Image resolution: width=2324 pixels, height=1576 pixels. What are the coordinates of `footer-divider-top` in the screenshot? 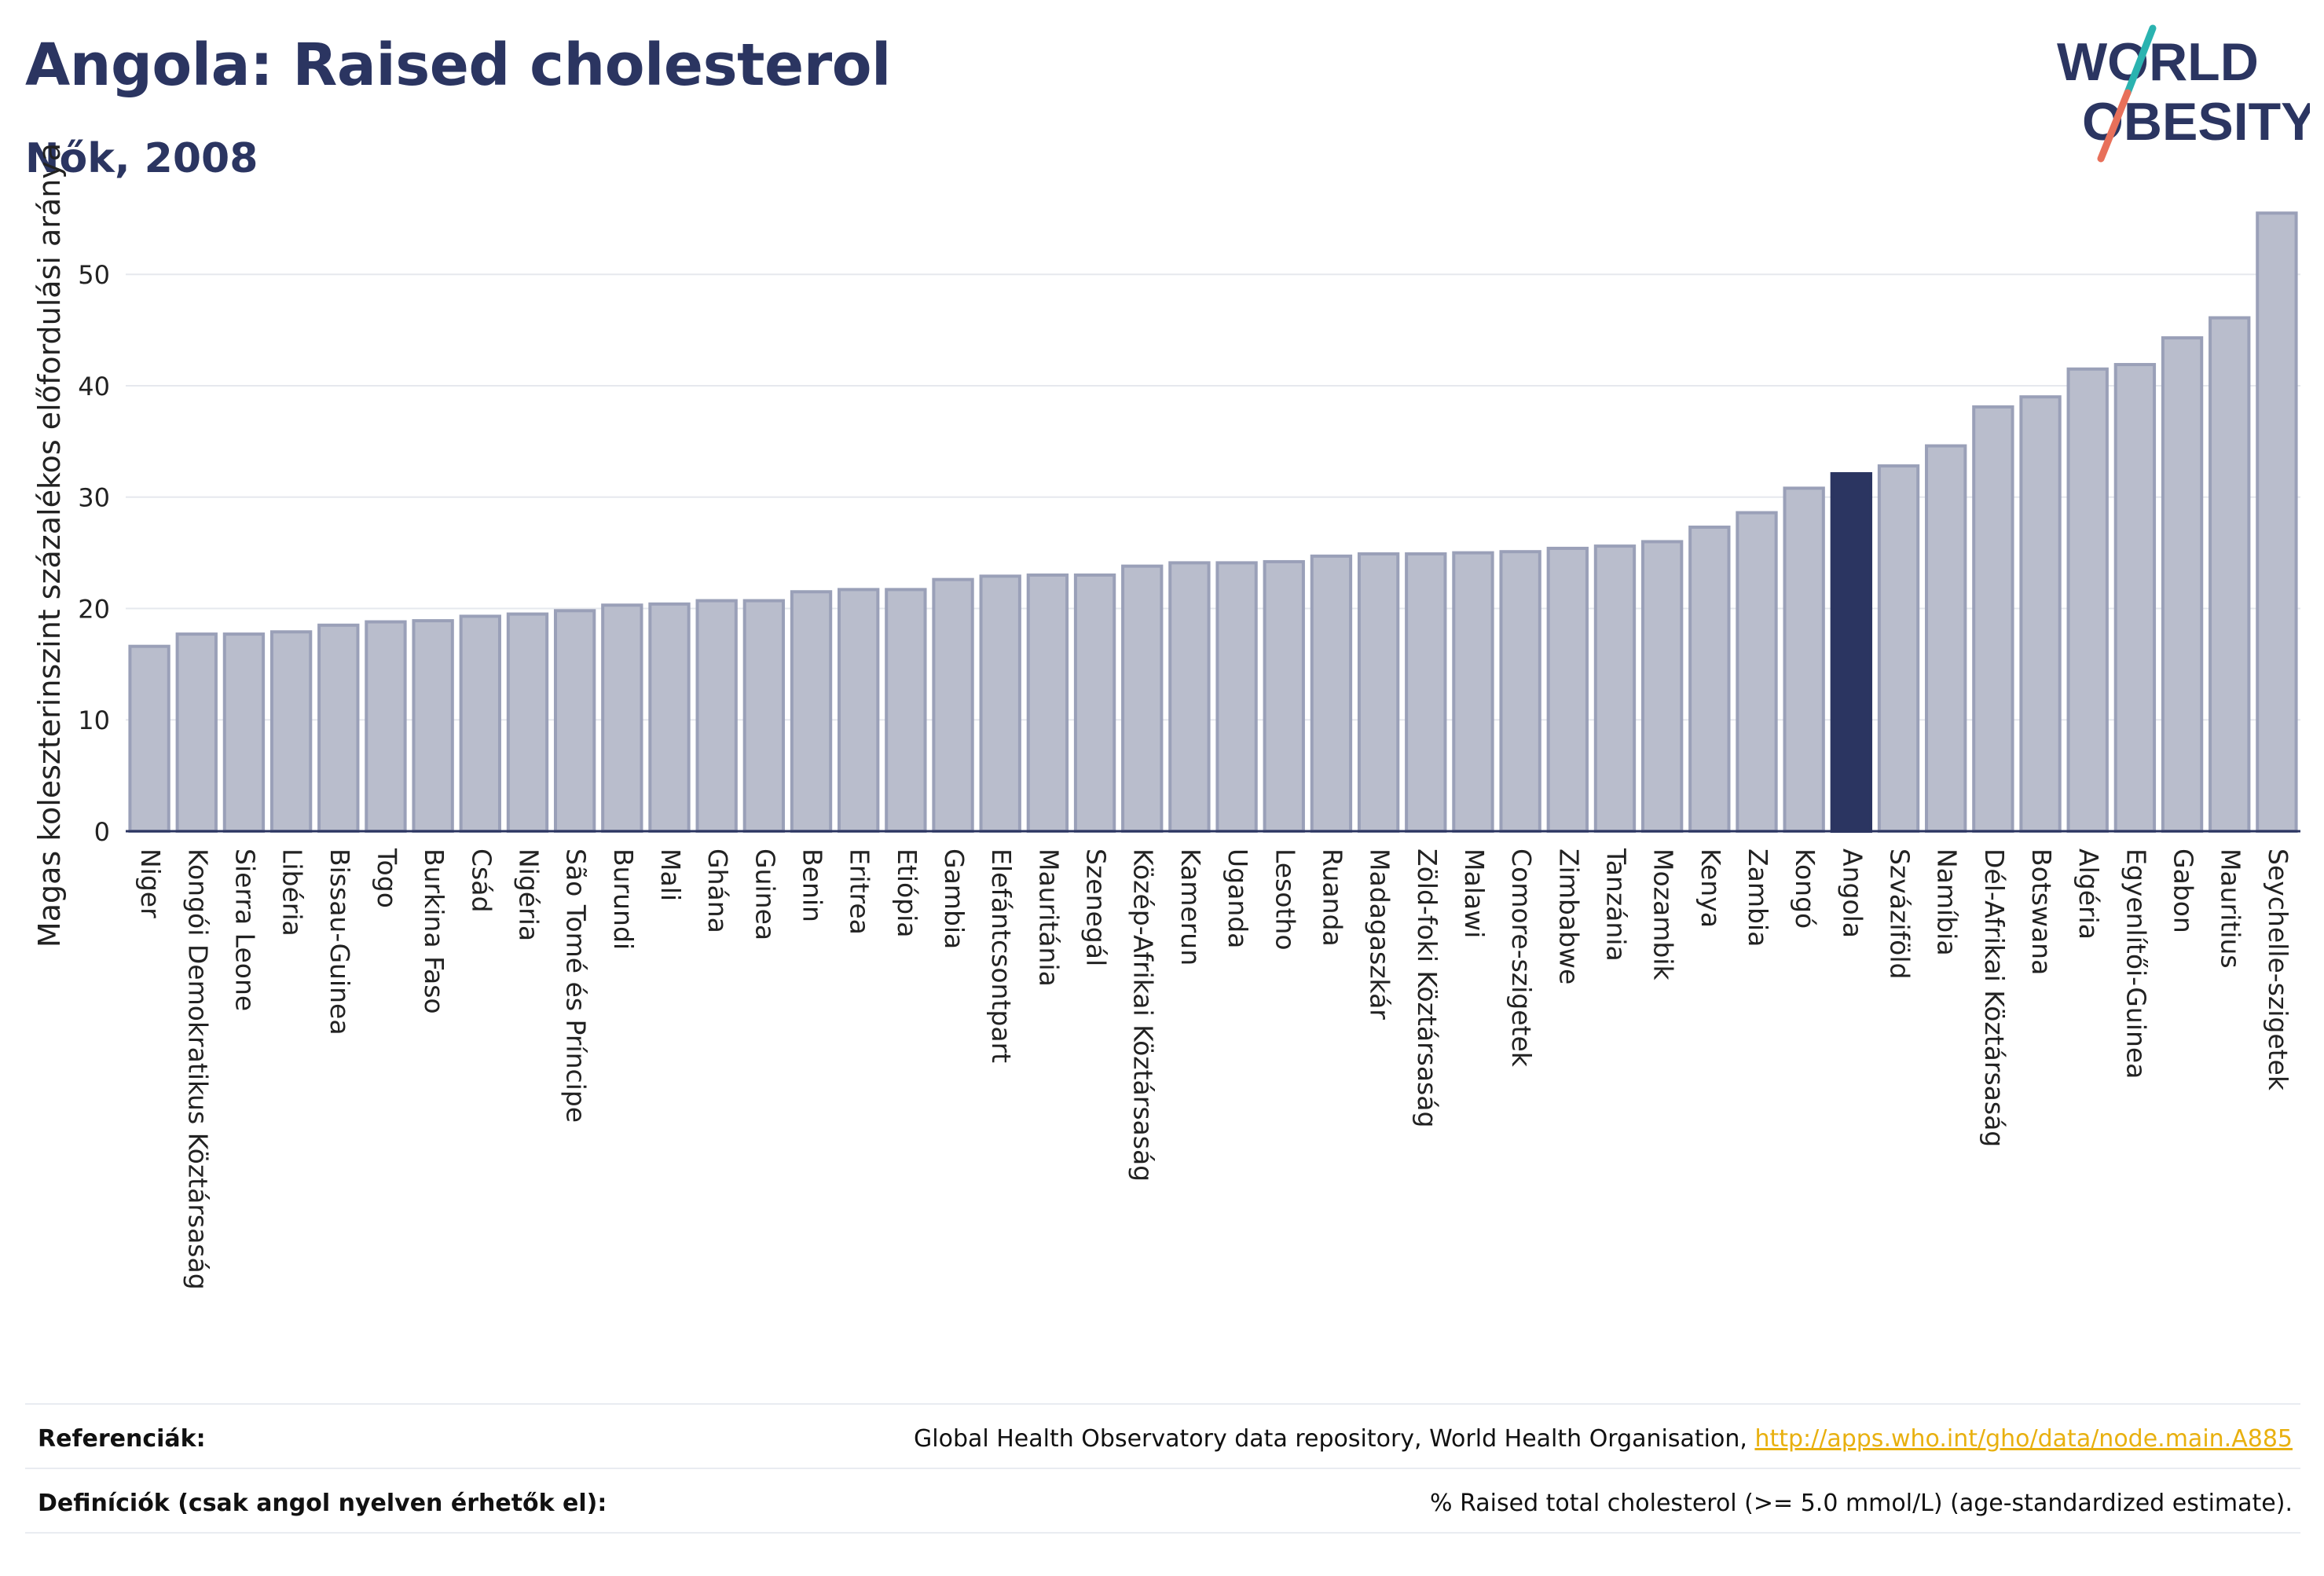 It's located at (1162, 1404).